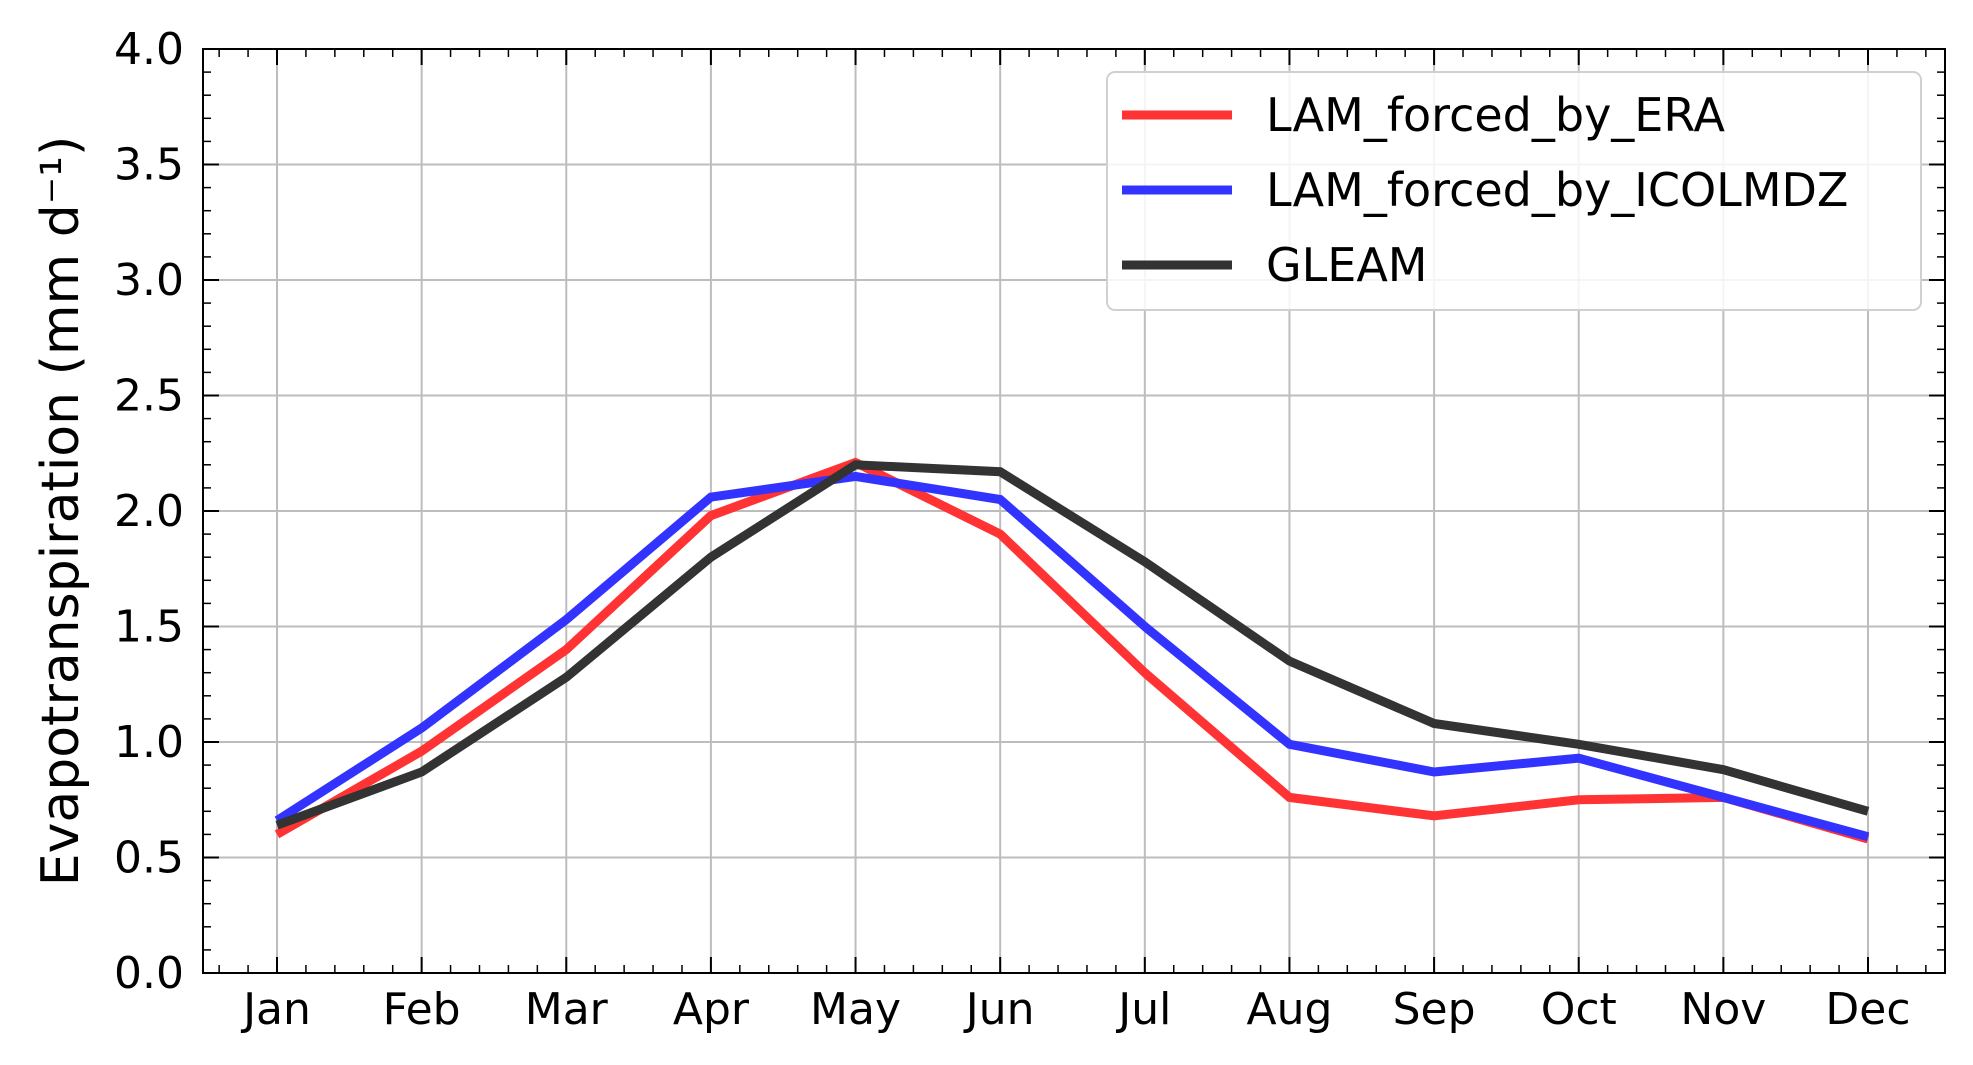 The width and height of the screenshot is (1973, 1065). I want to click on x-tick-label: Jan, so click(275, 1009).